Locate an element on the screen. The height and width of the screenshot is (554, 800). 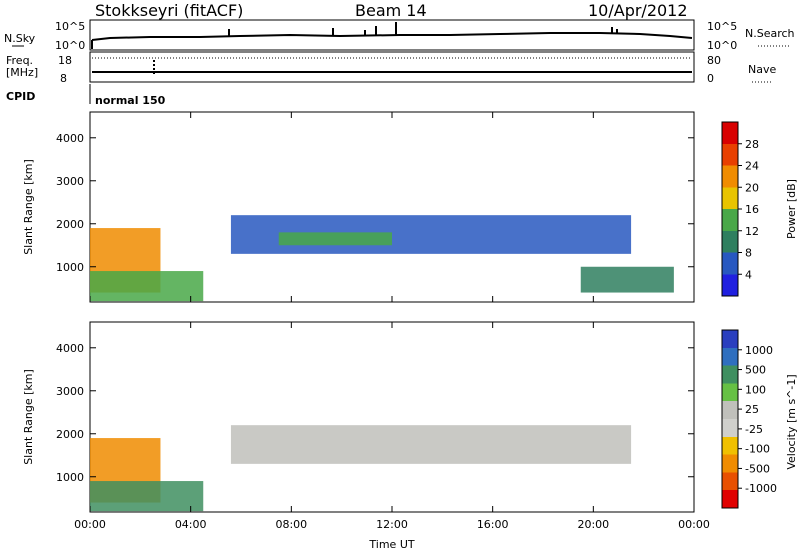
beam-title: Beam 14 is located at coordinates (391, 10).